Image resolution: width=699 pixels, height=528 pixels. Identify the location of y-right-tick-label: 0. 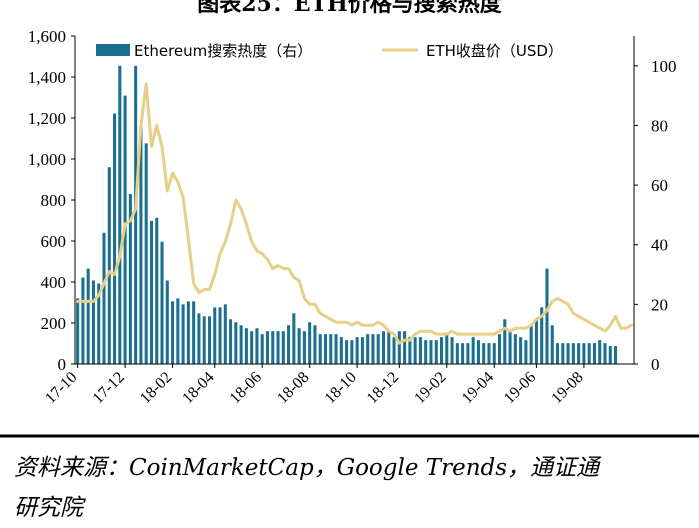
(655, 364).